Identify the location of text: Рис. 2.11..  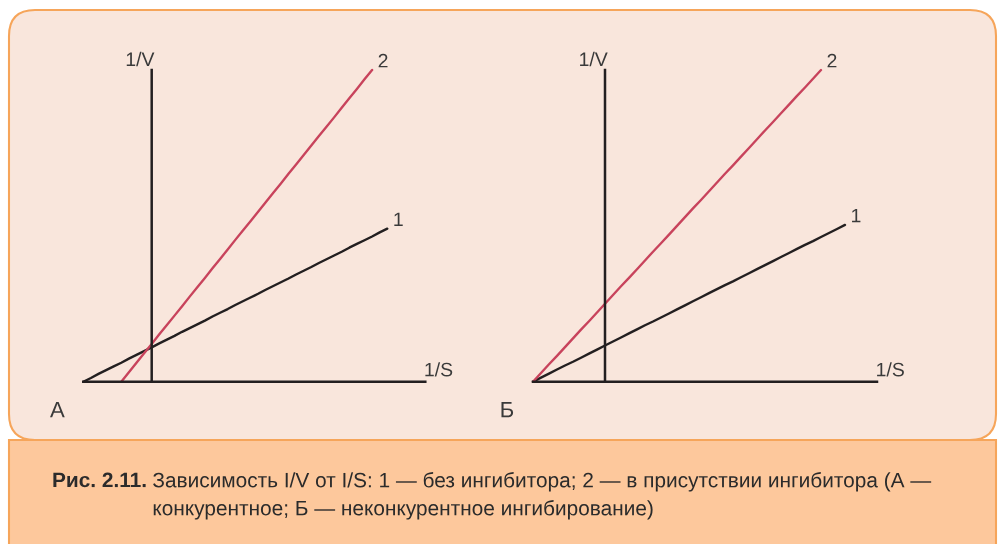
(99, 480).